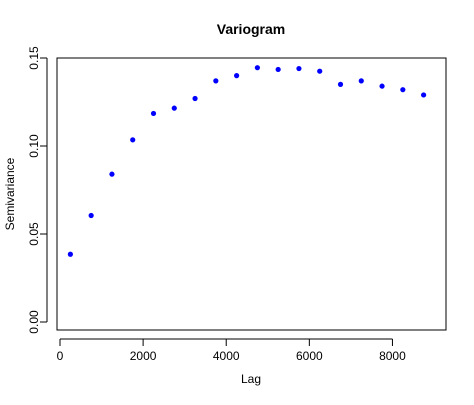 This screenshot has width=474, height=405. What do you see at coordinates (34, 322) in the screenshot?
I see `y-tick-label: 0.00` at bounding box center [34, 322].